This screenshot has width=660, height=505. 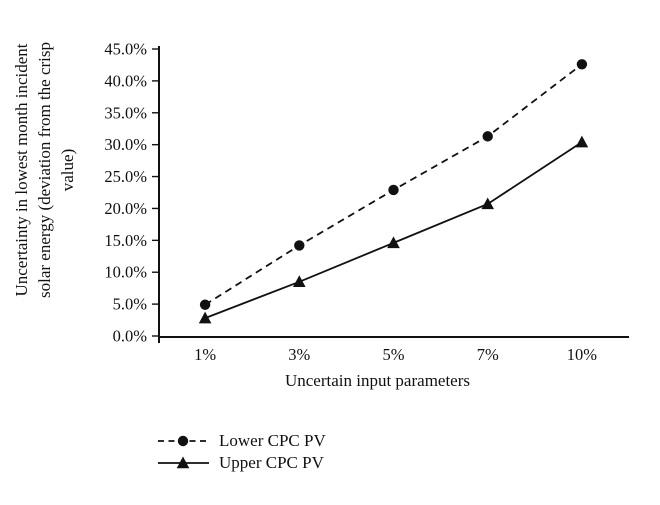 I want to click on legend-sample-upper-icon, so click(x=183, y=462).